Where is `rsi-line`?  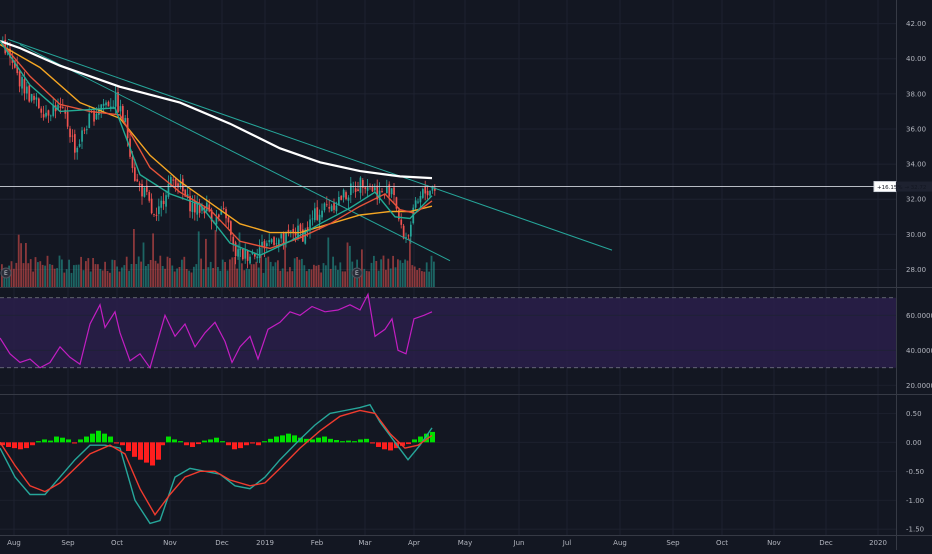
rsi-line is located at coordinates (216, 331).